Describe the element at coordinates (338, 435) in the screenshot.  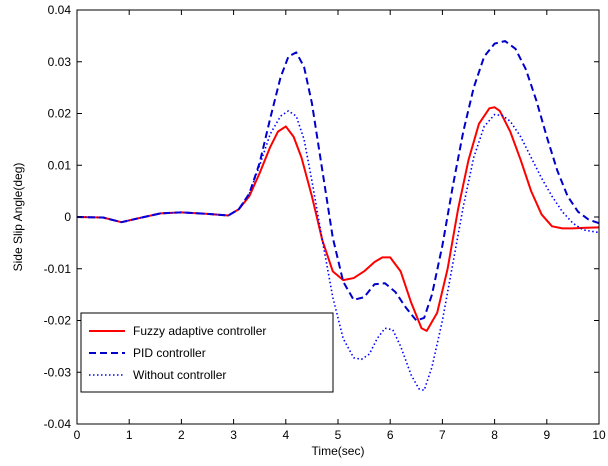
I see `x-tick-label: 5` at that location.